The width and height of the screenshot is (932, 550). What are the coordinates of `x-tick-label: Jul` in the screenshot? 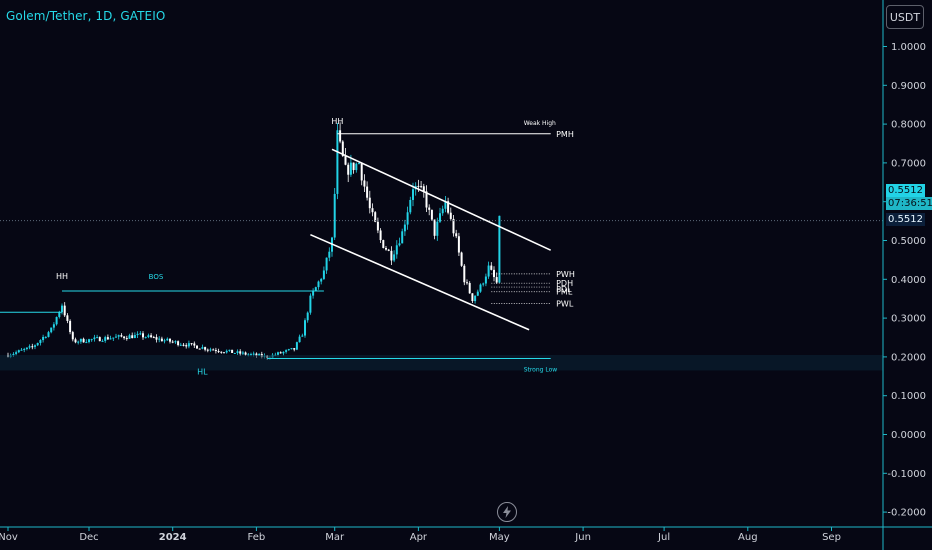 It's located at (663, 537).